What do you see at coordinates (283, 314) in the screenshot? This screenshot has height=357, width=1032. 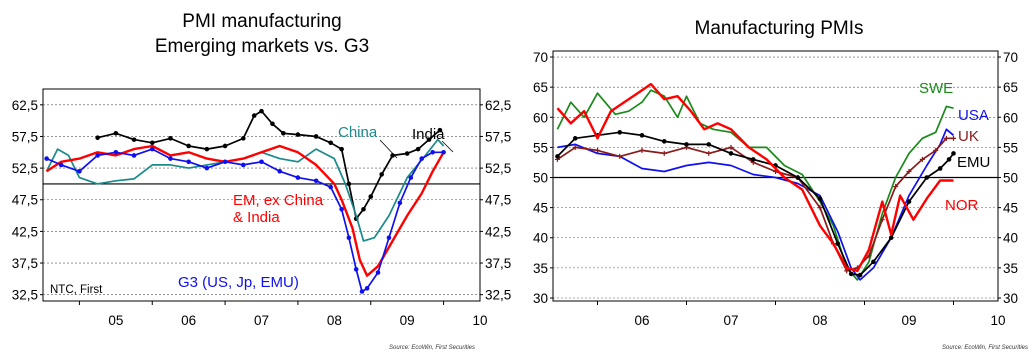 I see `left-x-ticks: 05 06 07 08 09 10` at bounding box center [283, 314].